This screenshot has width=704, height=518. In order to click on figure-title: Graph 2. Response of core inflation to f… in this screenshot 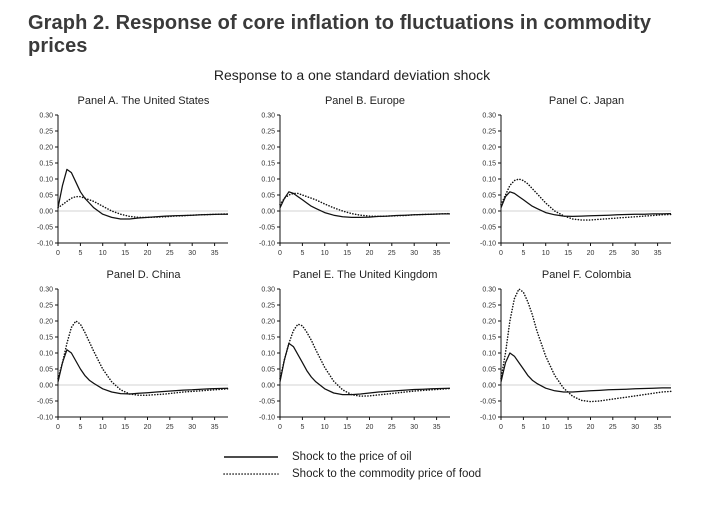, I will do `click(340, 34)`.